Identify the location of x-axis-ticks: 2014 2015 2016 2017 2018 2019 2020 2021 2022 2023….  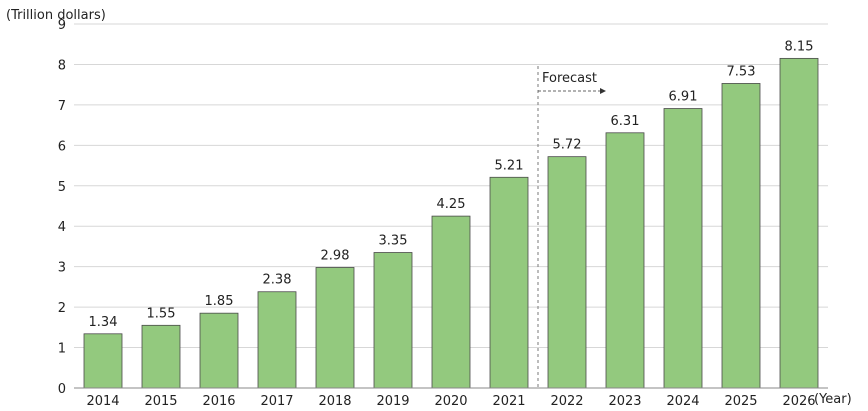
(450, 401).